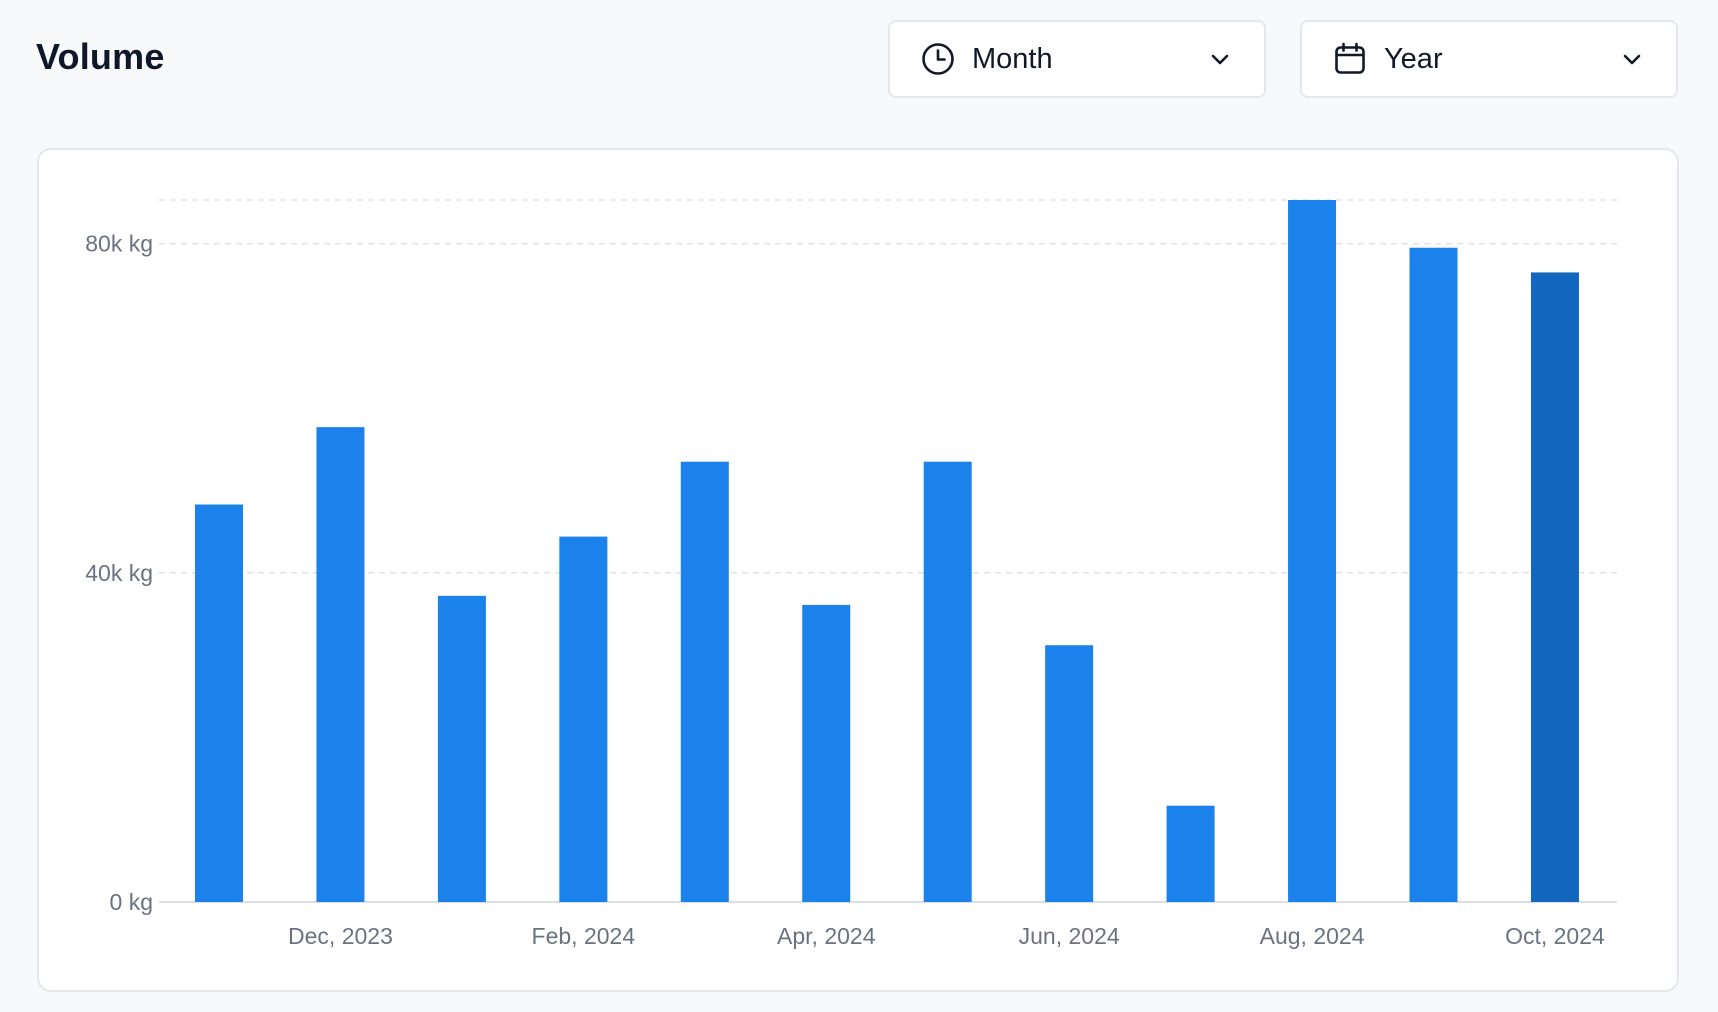 The height and width of the screenshot is (1012, 1718). What do you see at coordinates (1190, 853) in the screenshot?
I see `bar-jul-2024` at bounding box center [1190, 853].